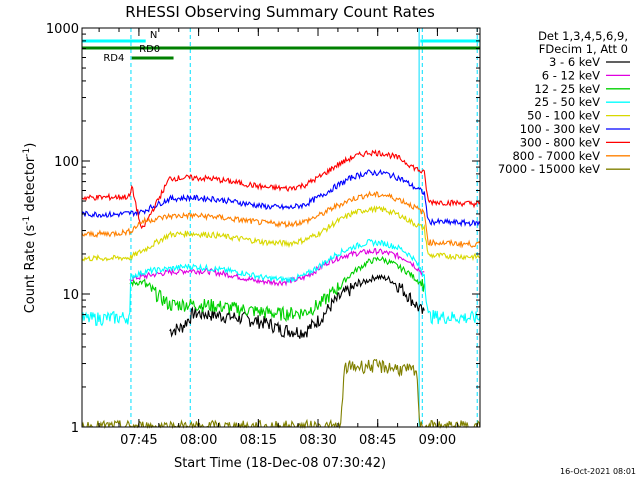  I want to click on legend-label-6: 300 - 800 keV, so click(560, 142).